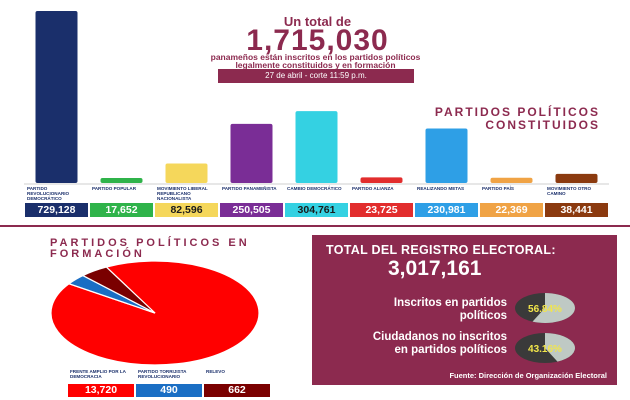 The height and width of the screenshot is (400, 630). Describe the element at coordinates (576, 210) in the screenshot. I see `legend-value-9: 38,441` at that location.